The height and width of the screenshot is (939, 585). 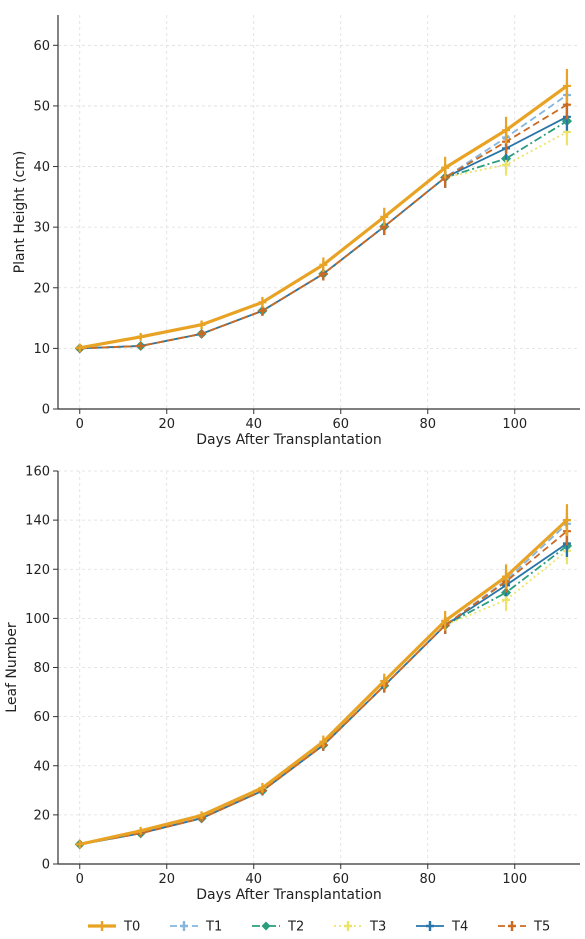 I want to click on legend-label: T2, so click(x=295, y=927).